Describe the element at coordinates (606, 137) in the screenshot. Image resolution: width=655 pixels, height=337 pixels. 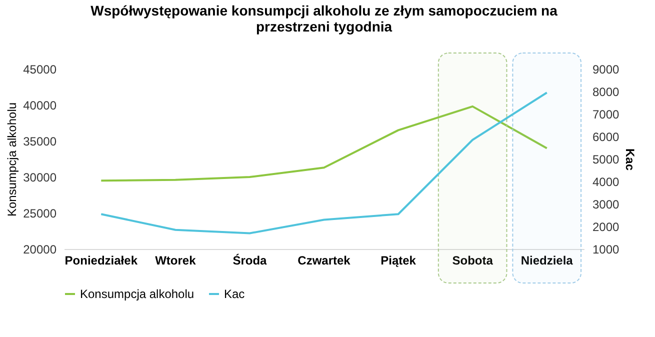
I see `y2-tick-label: 6000` at that location.